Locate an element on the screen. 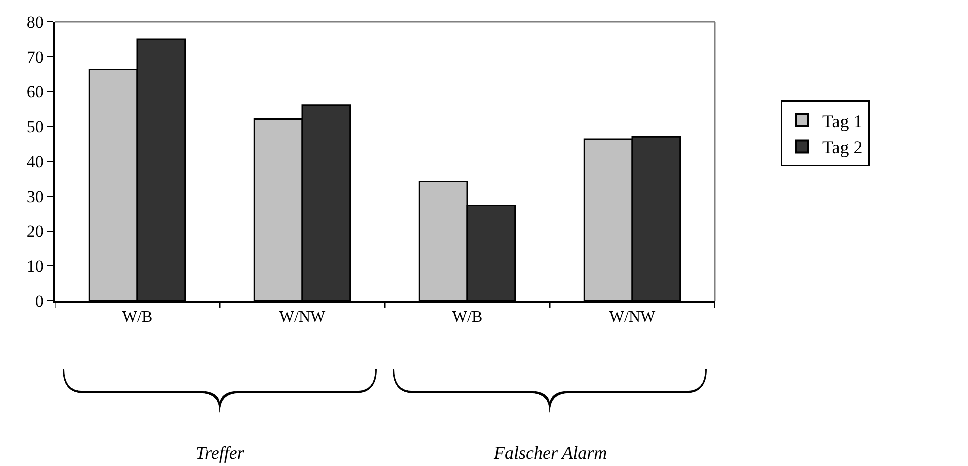 The width and height of the screenshot is (968, 466). y-tick-label: 30 is located at coordinates (35, 196).